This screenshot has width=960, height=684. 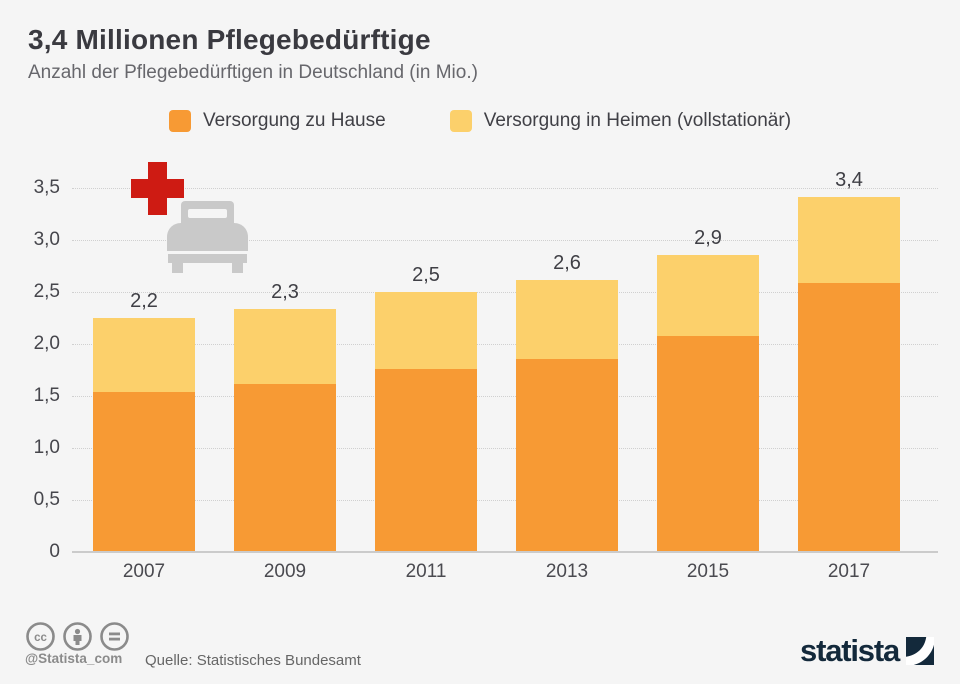 What do you see at coordinates (567, 571) in the screenshot?
I see `x-tick-label-2013: 2013` at bounding box center [567, 571].